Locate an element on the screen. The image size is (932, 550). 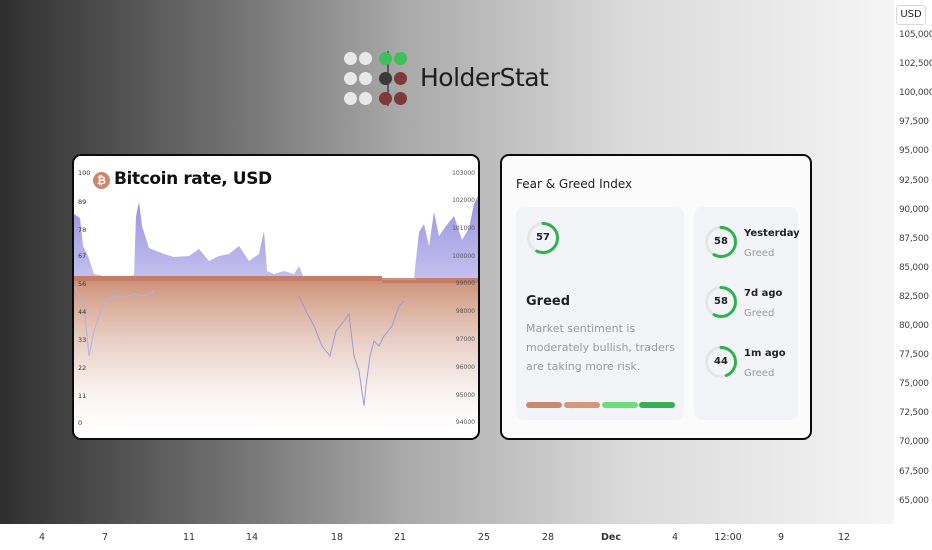
left-tick: 56 is located at coordinates (82, 284).